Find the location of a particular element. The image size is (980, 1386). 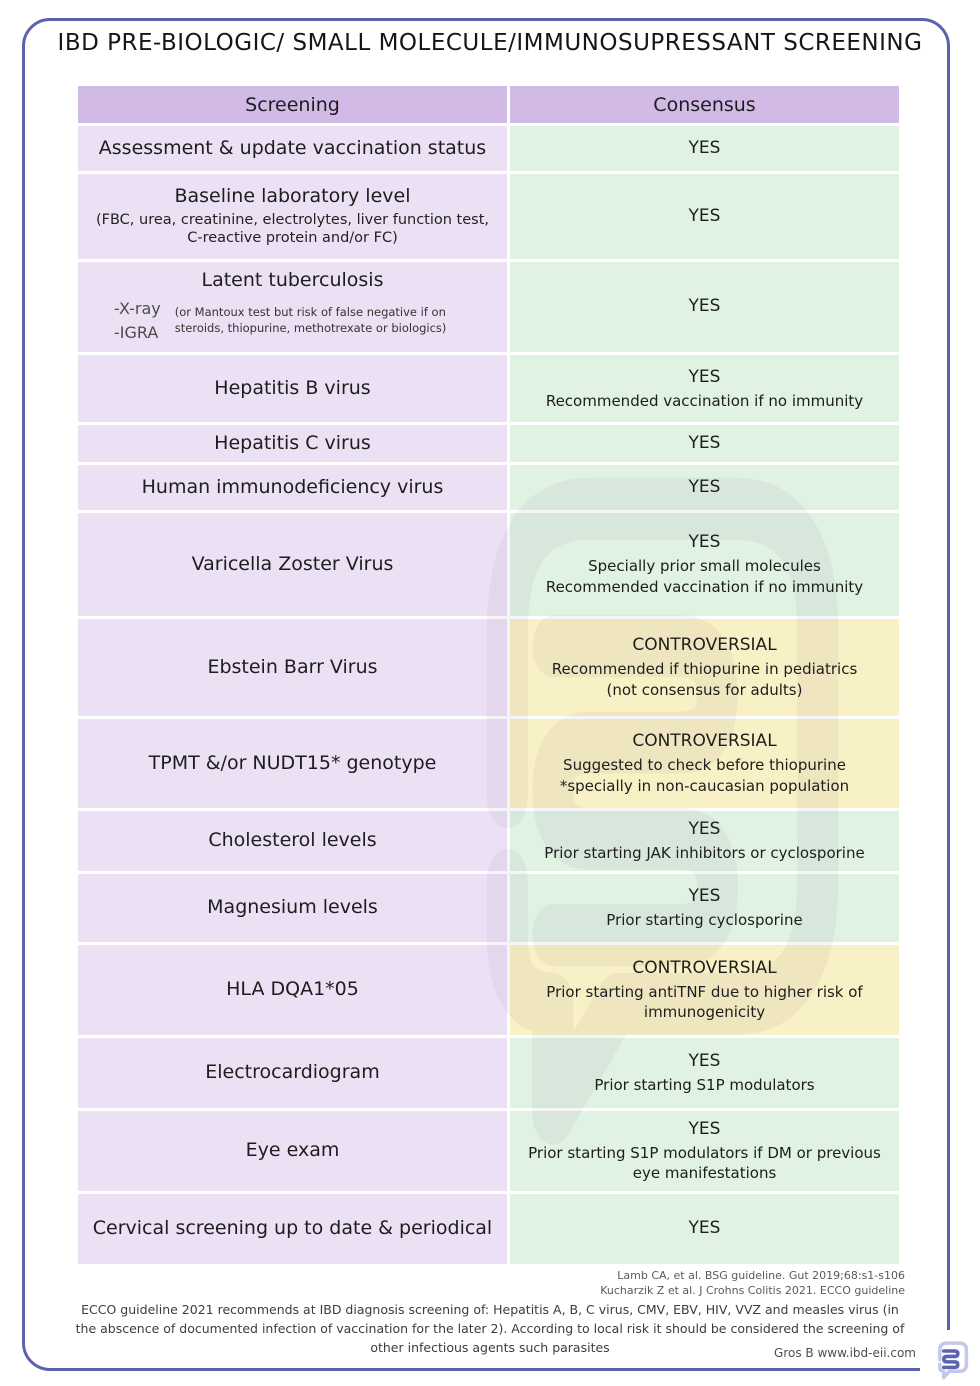

method-item: -X-ray is located at coordinates (137, 308).